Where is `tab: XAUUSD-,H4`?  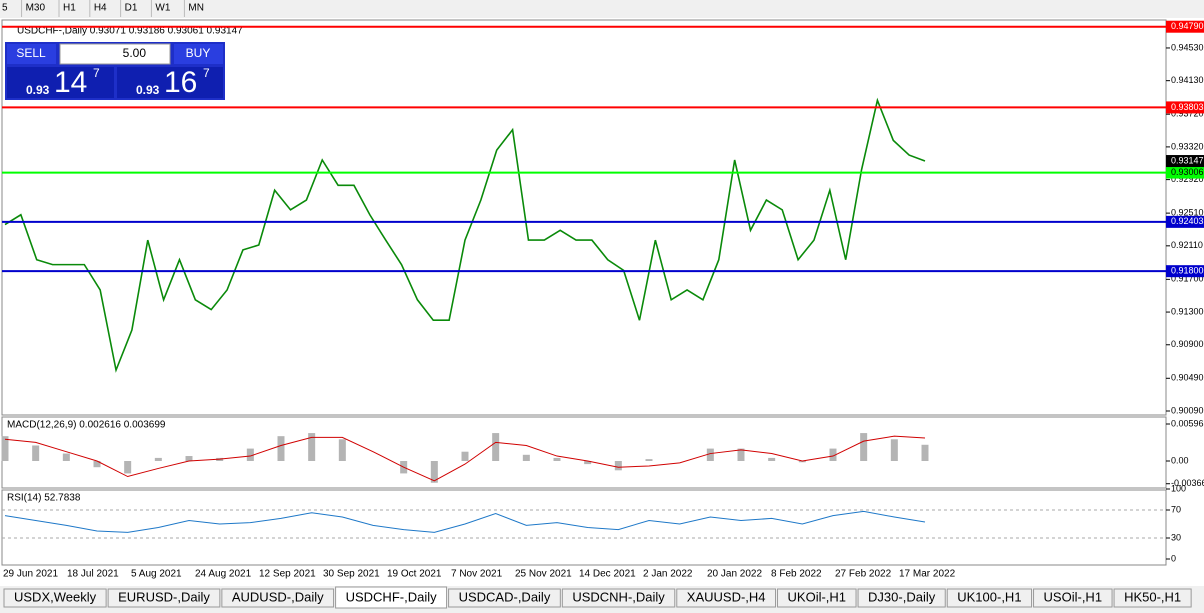
tab: XAUUSD-,H4 is located at coordinates (726, 598).